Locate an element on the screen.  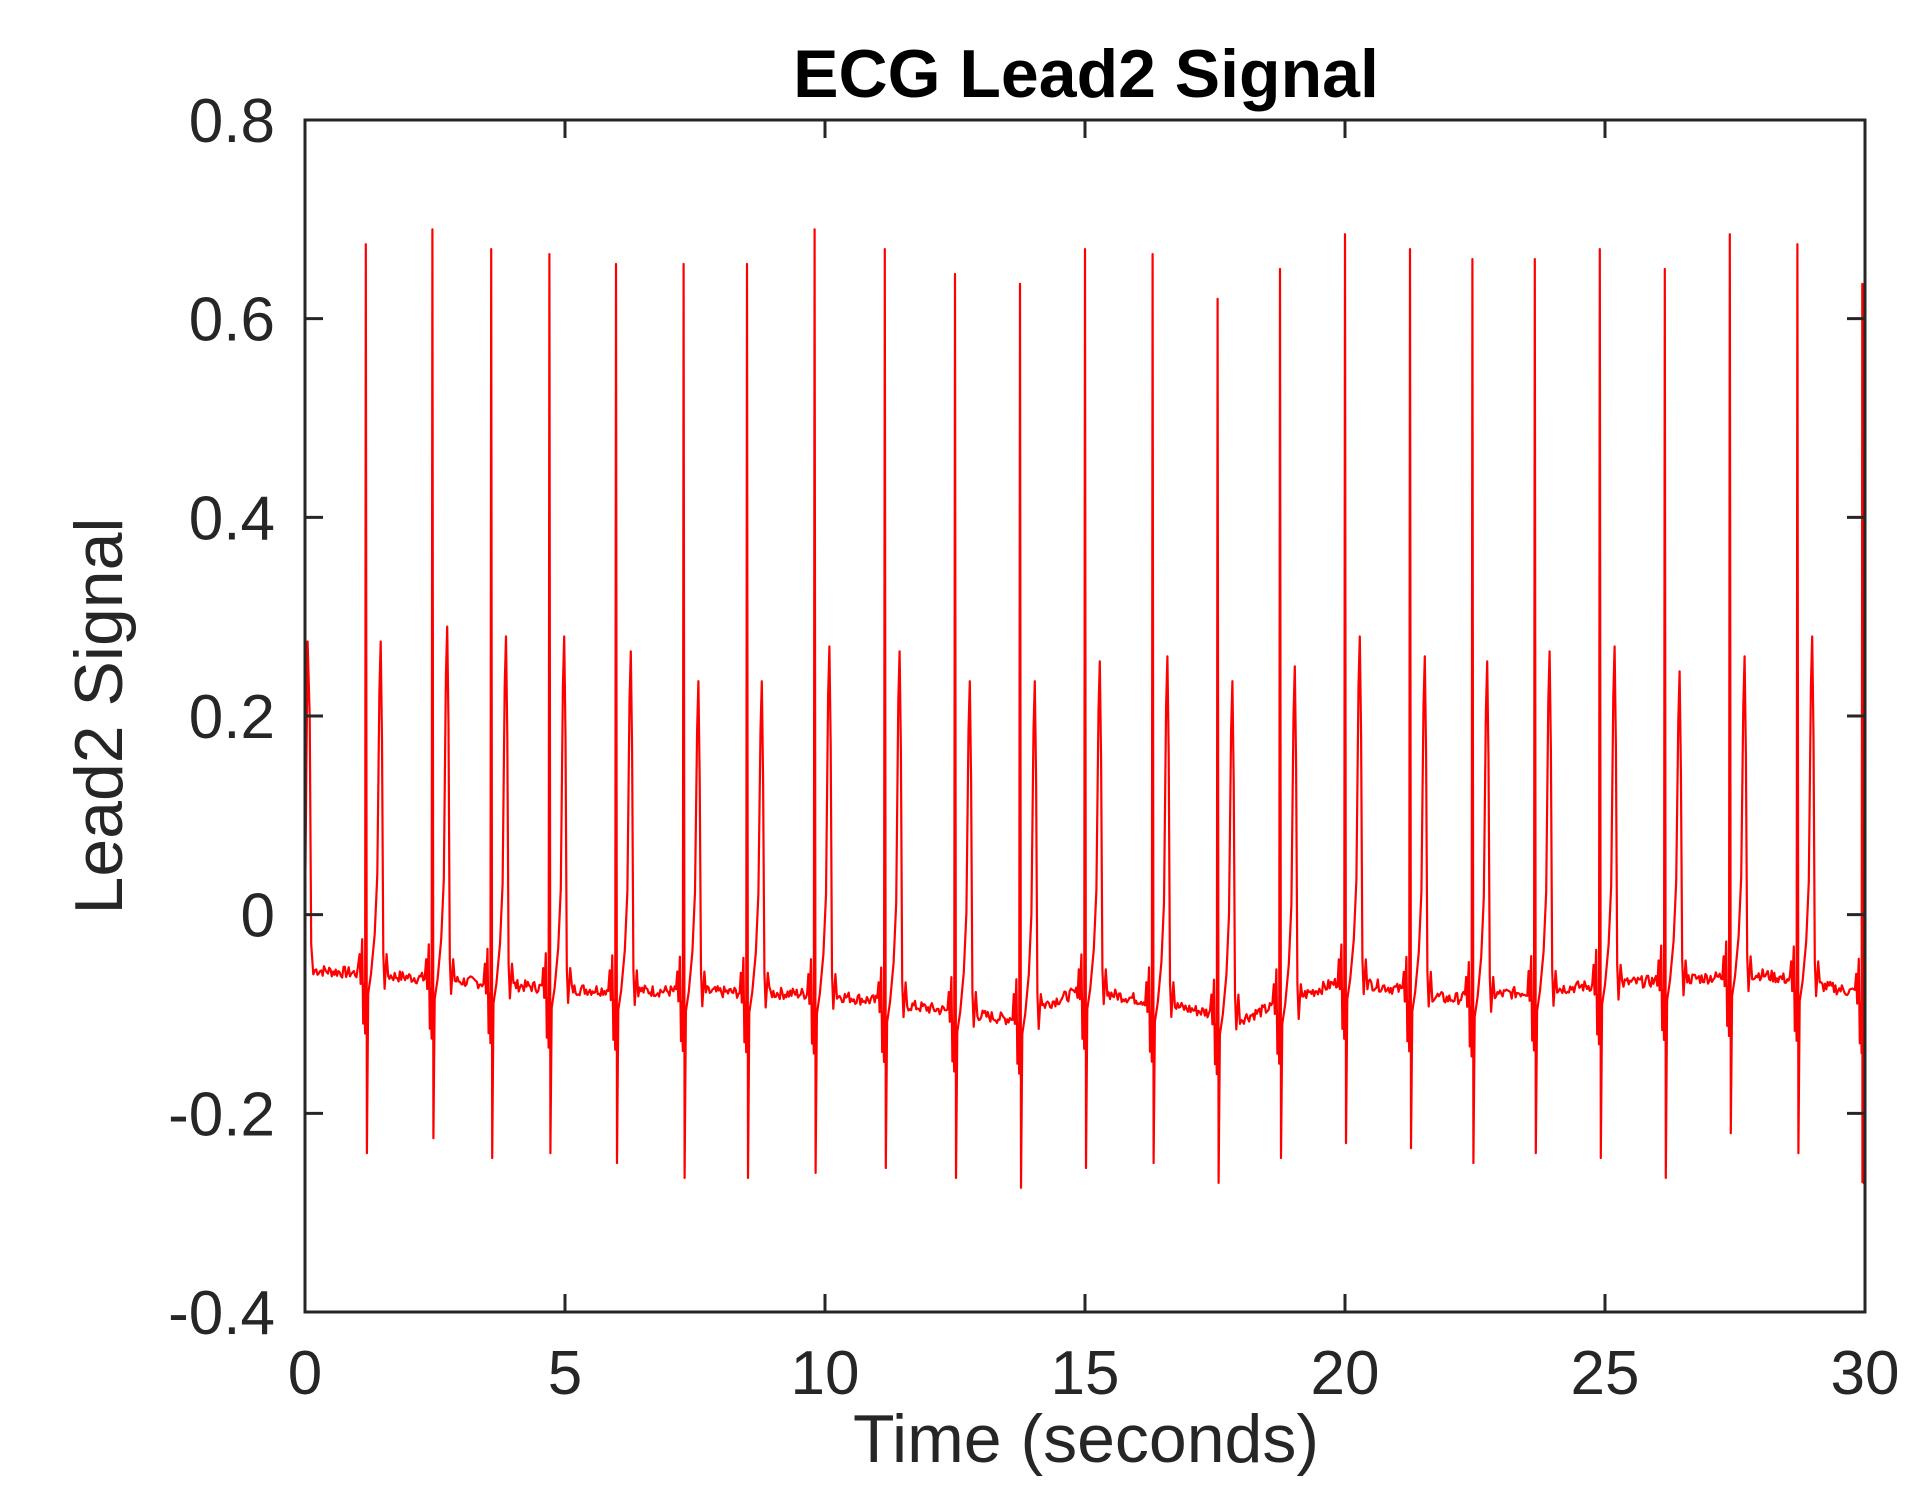
x-tick-label: 15 is located at coordinates (1085, 1373).